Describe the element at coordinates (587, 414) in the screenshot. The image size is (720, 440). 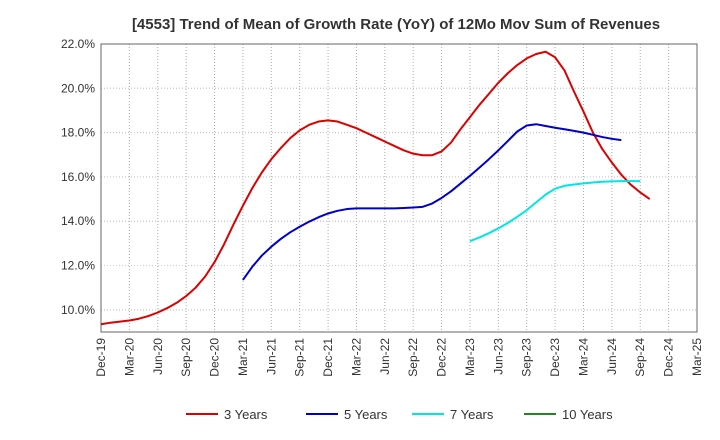
I see `legend-label: 10 Years` at that location.